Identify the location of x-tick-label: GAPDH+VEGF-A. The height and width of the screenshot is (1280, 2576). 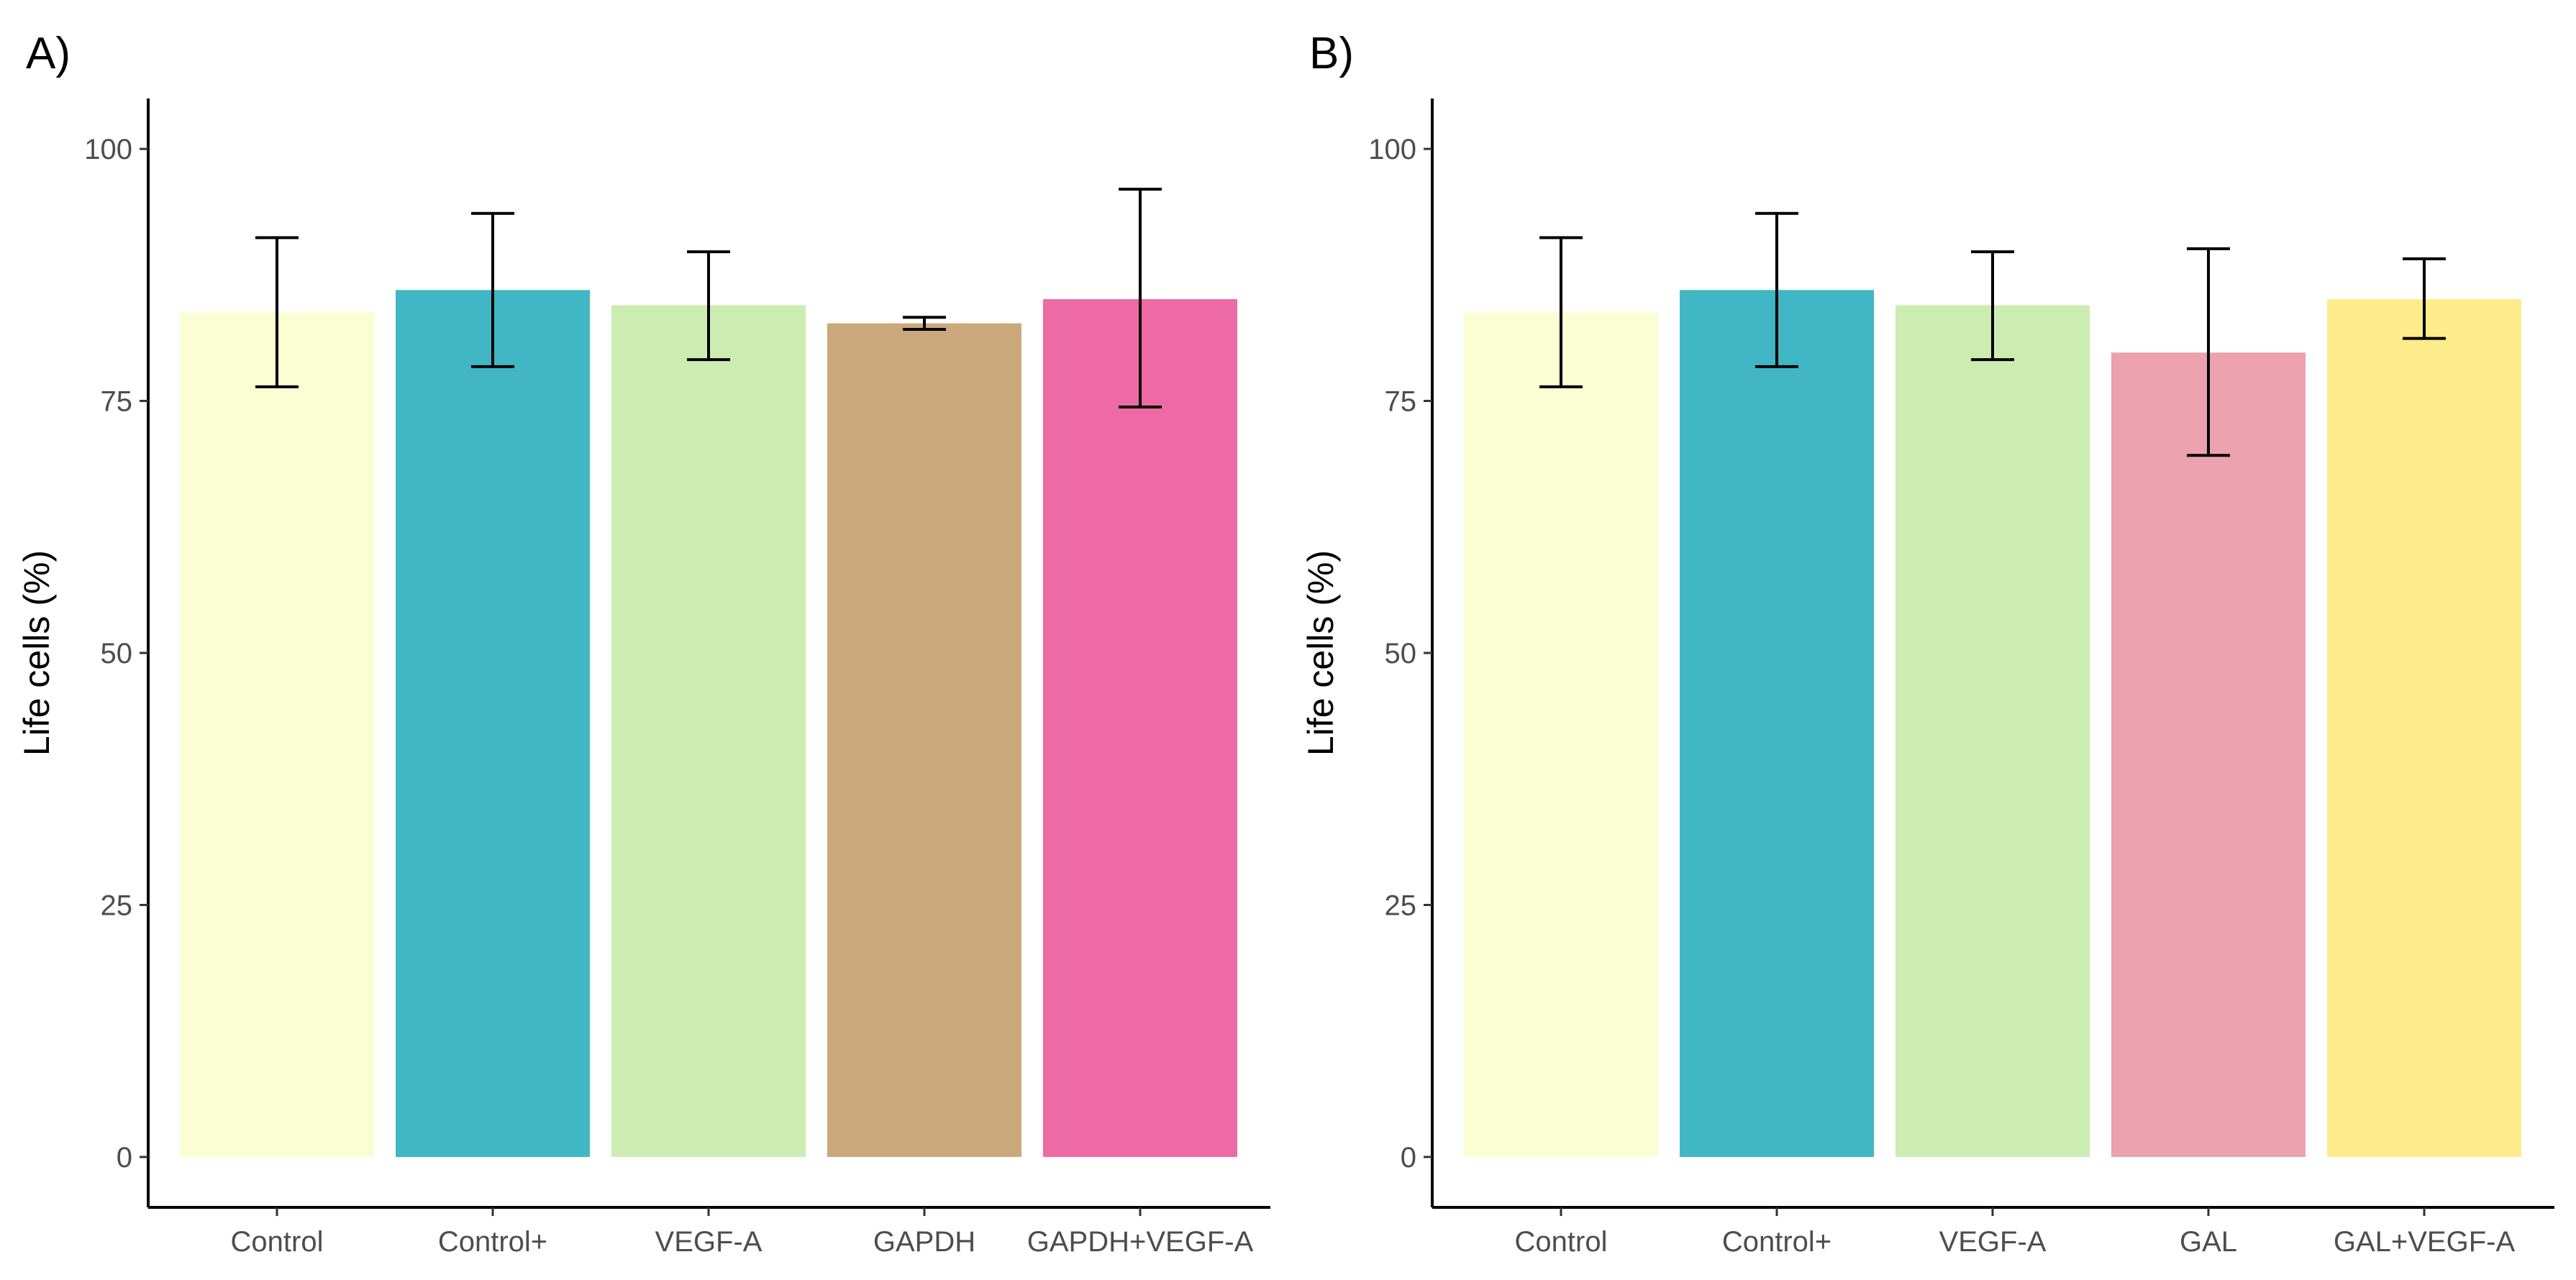
(1140, 1242).